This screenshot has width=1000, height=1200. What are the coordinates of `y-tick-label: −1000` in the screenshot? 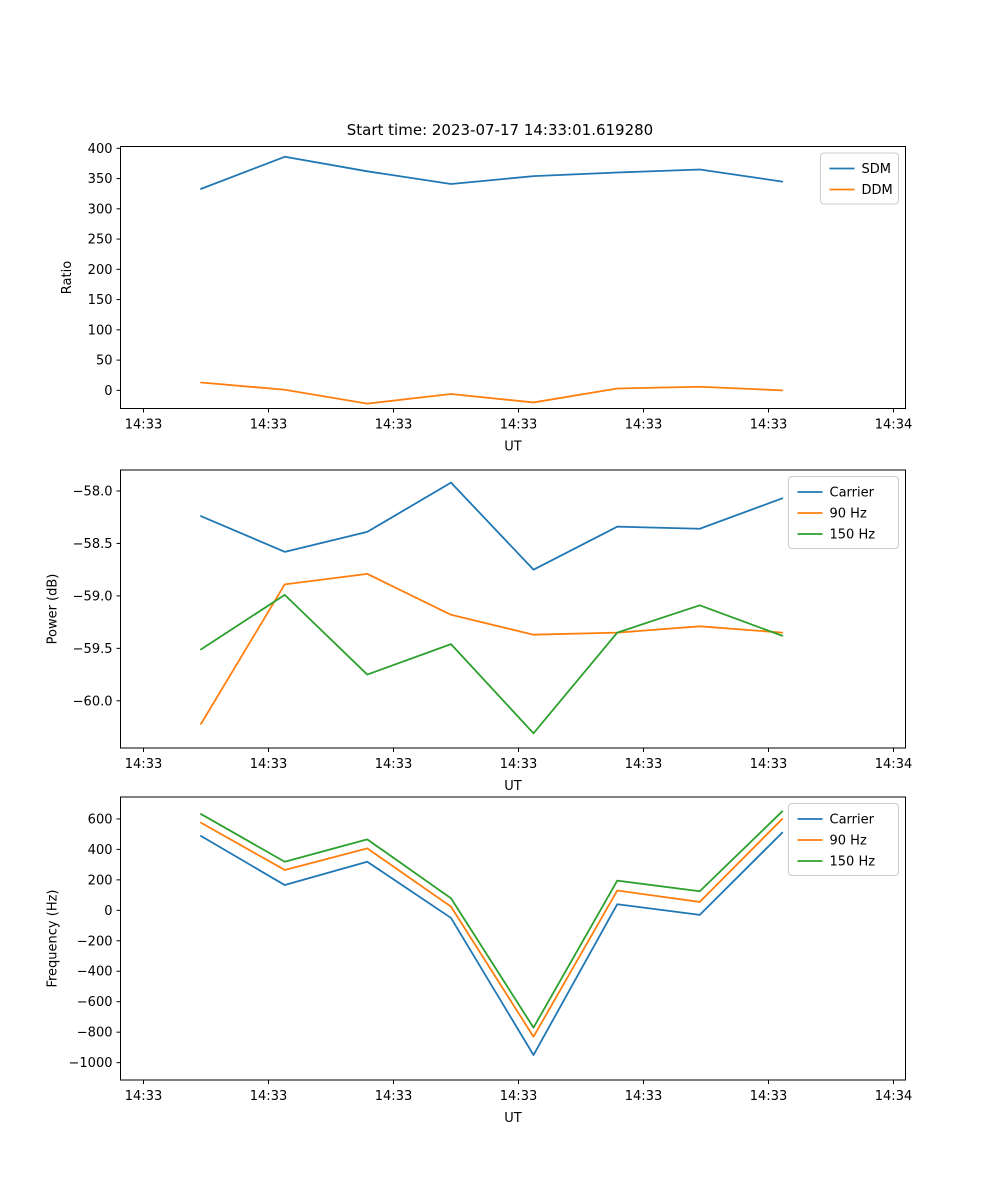 It's located at (91, 1063).